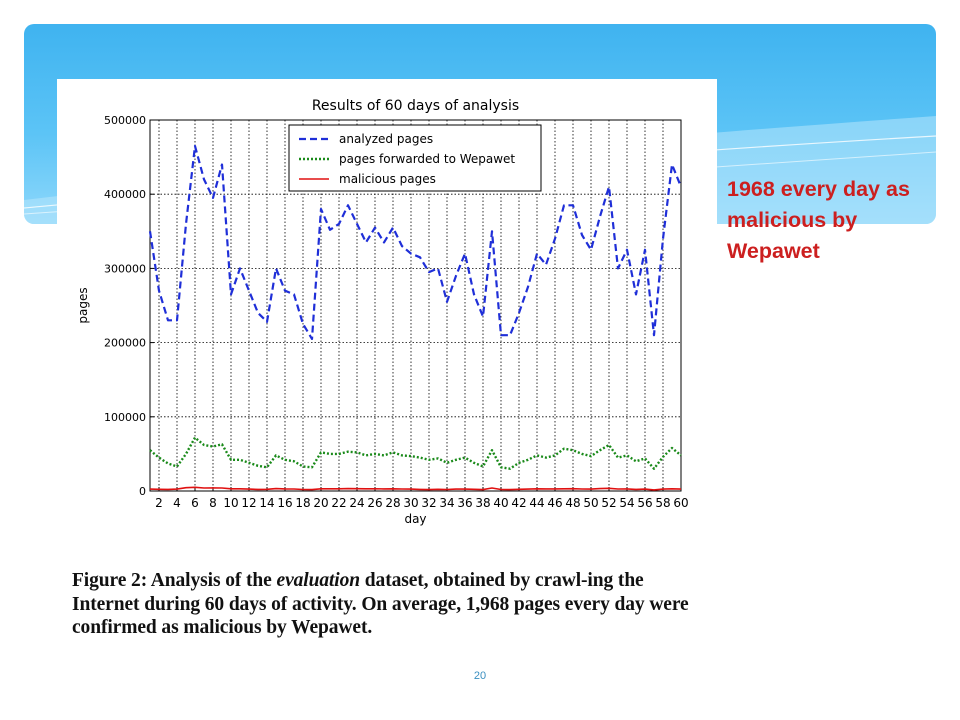  Describe the element at coordinates (302, 503) in the screenshot. I see `x-tick-label: 18` at that location.